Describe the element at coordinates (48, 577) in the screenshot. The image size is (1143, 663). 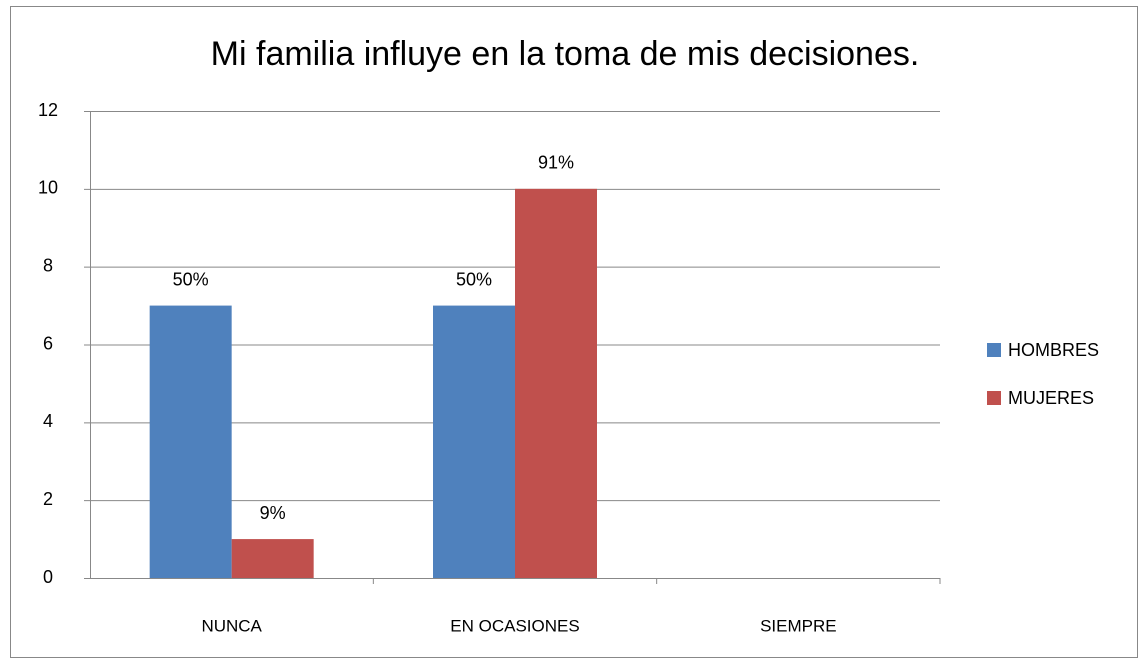
I see `y-tick-label: 0` at that location.